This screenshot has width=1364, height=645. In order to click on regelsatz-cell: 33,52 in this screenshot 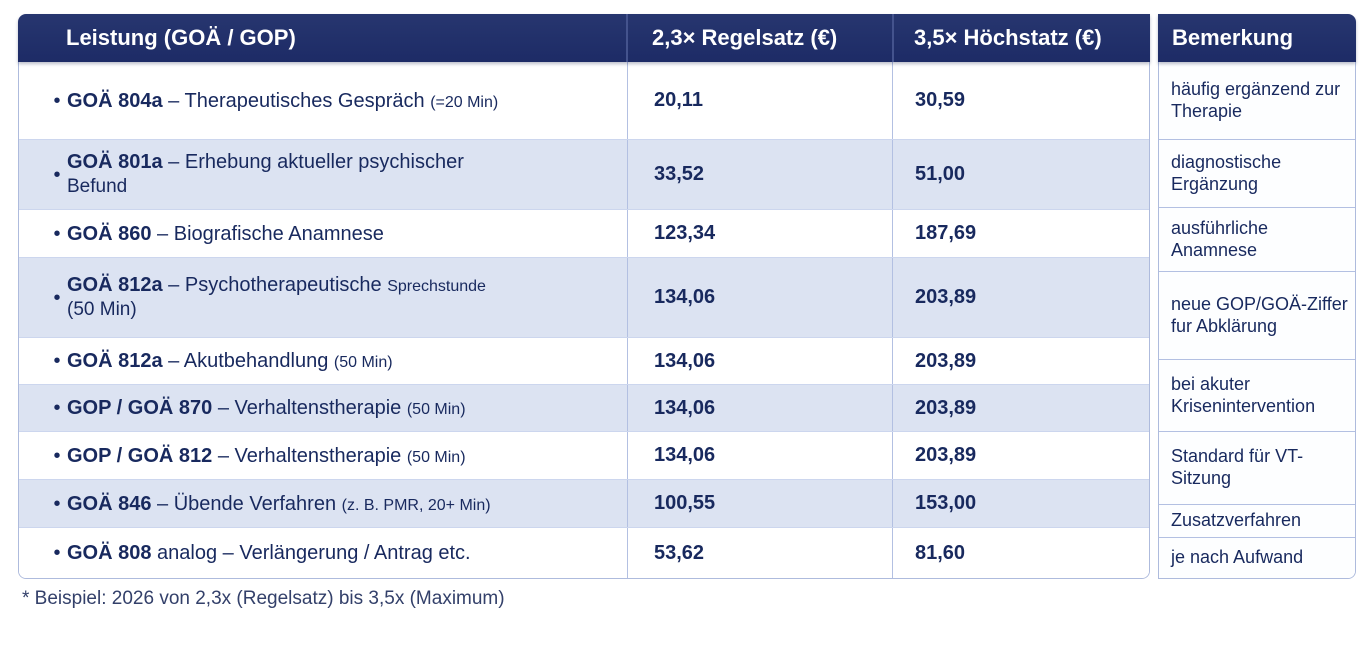, I will do `click(760, 174)`.